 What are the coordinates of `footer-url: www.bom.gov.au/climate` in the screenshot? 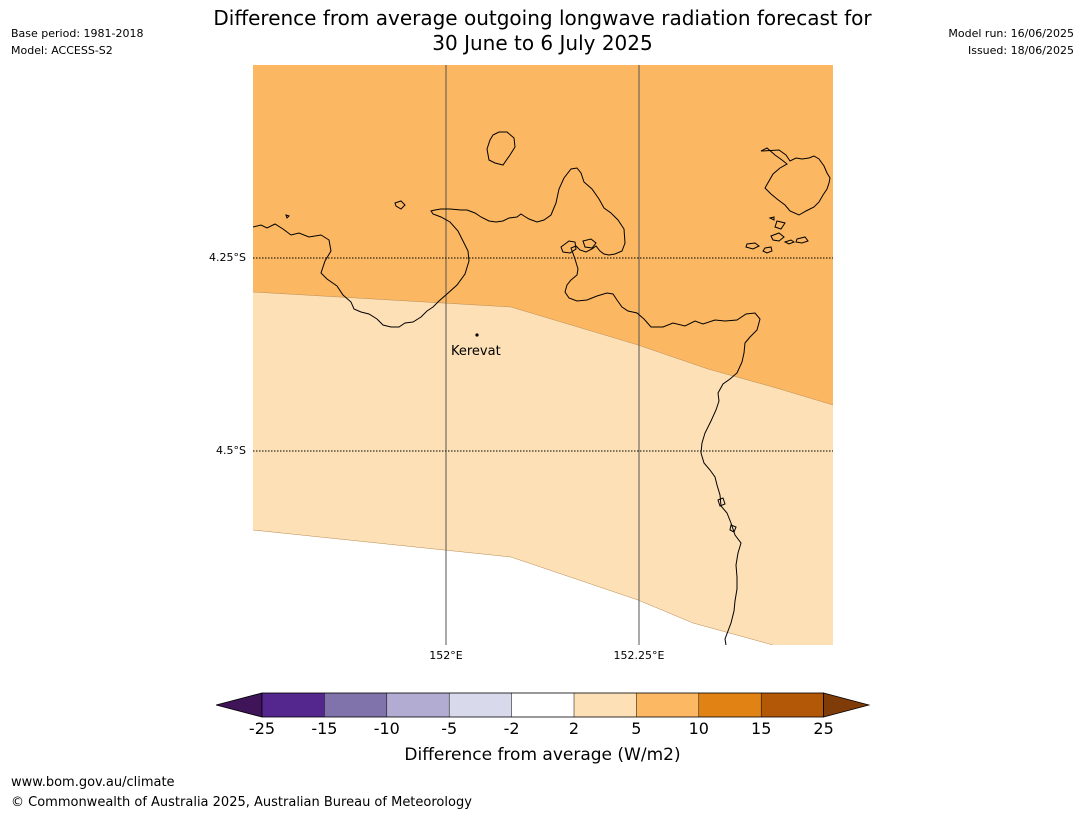 It's located at (93, 782).